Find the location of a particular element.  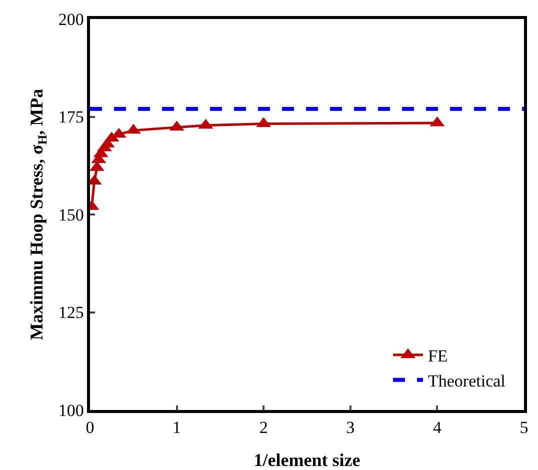

x-tick-label: 5 is located at coordinates (524, 428).